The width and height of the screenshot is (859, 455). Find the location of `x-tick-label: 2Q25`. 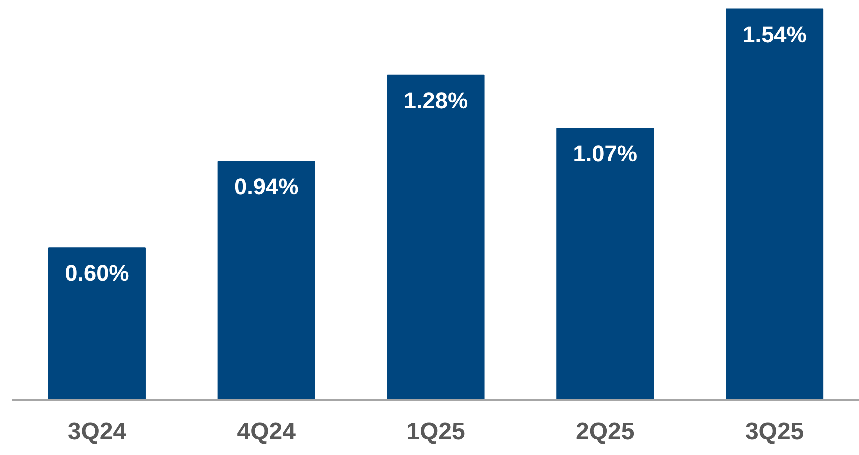

x-tick-label: 2Q25 is located at coordinates (605, 432).